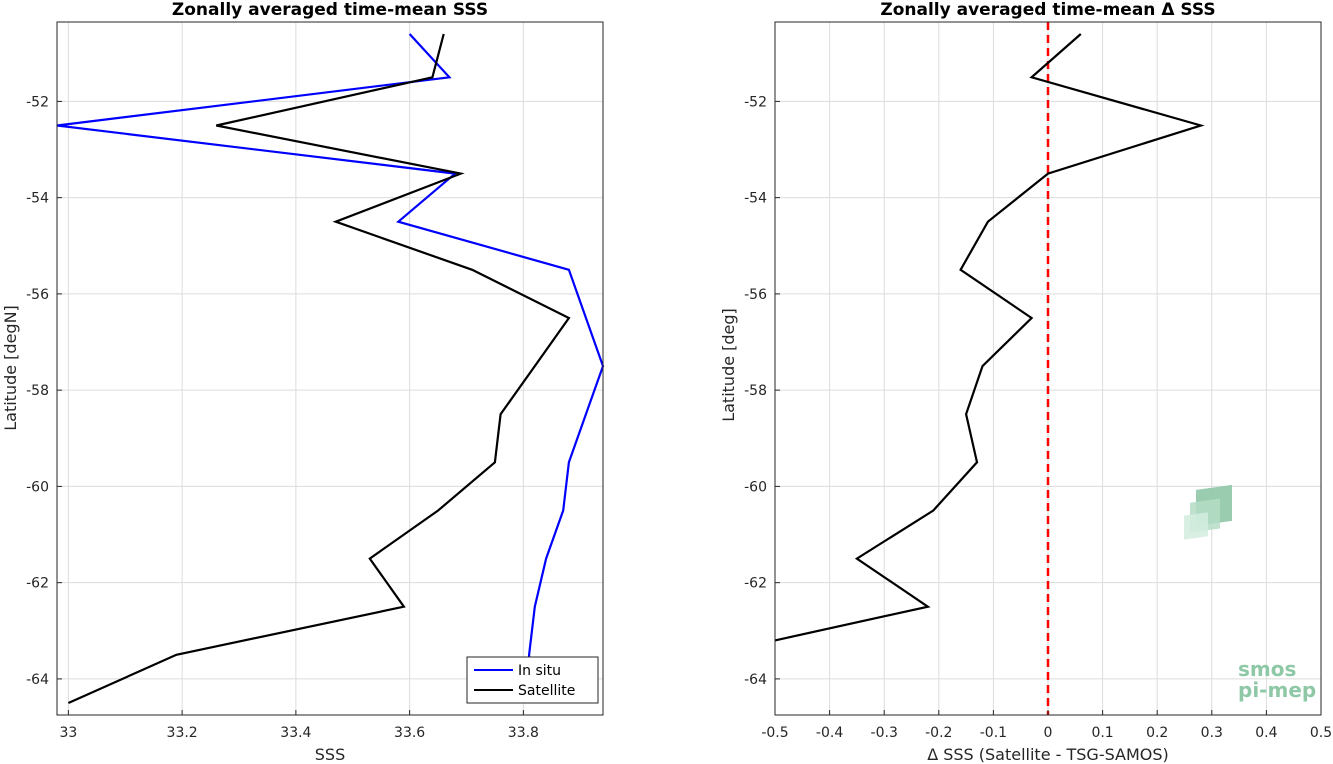 This screenshot has width=1333, height=764. I want to click on sss-x-axis-label: SSS, so click(330, 754).